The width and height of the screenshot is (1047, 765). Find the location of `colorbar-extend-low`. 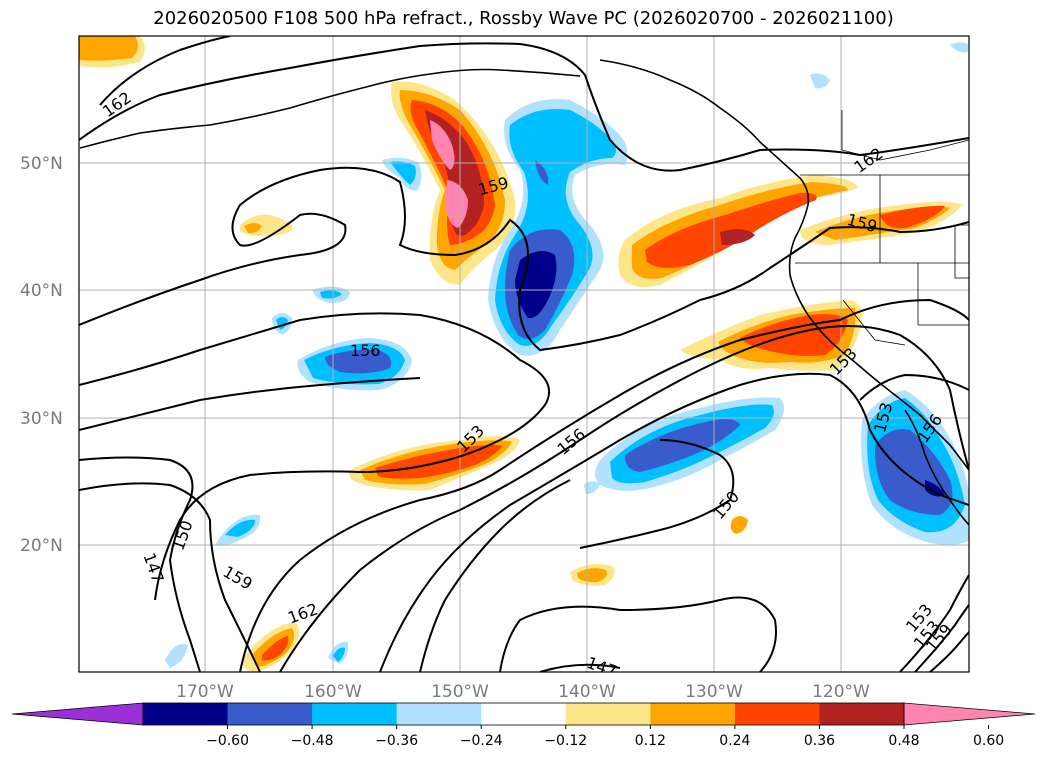

colorbar-extend-low is located at coordinates (77, 714).